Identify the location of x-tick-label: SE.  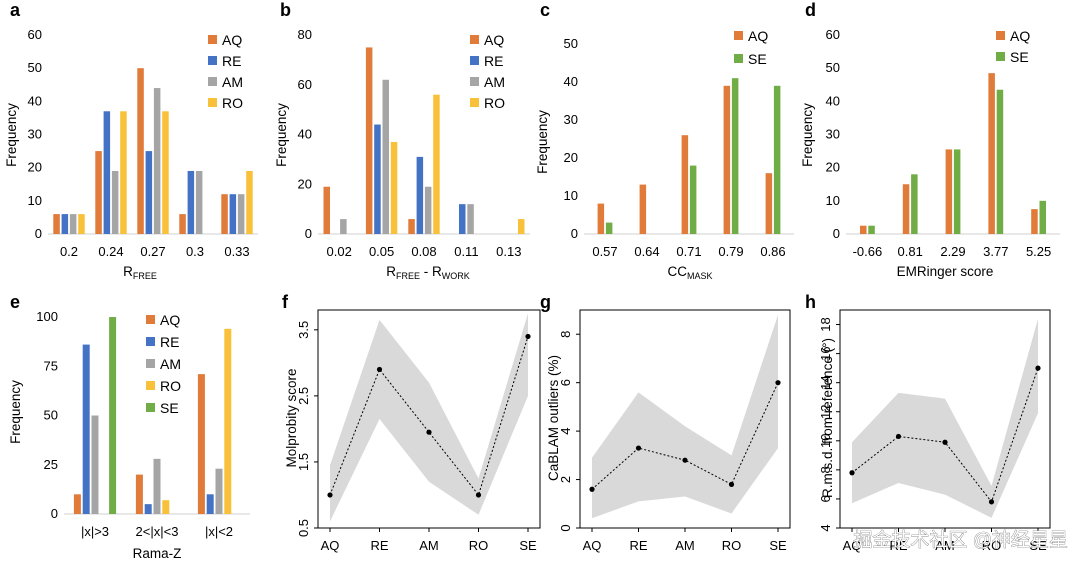
(778, 545).